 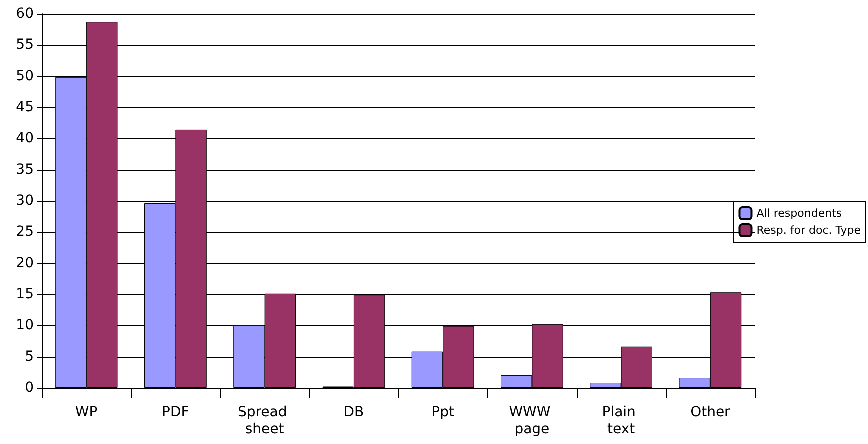 I want to click on legend-label: All respondents, so click(x=799, y=213).